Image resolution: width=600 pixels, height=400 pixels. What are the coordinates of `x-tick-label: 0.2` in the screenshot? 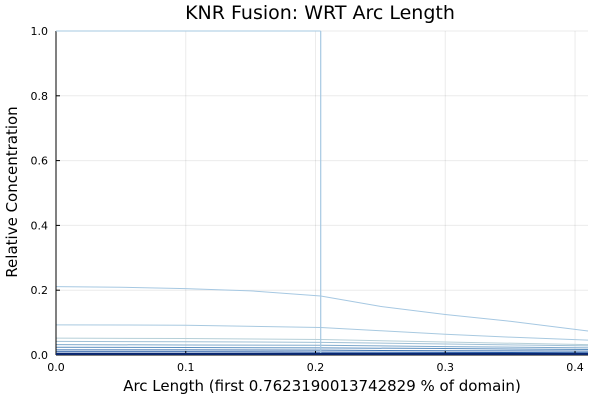 It's located at (316, 367).